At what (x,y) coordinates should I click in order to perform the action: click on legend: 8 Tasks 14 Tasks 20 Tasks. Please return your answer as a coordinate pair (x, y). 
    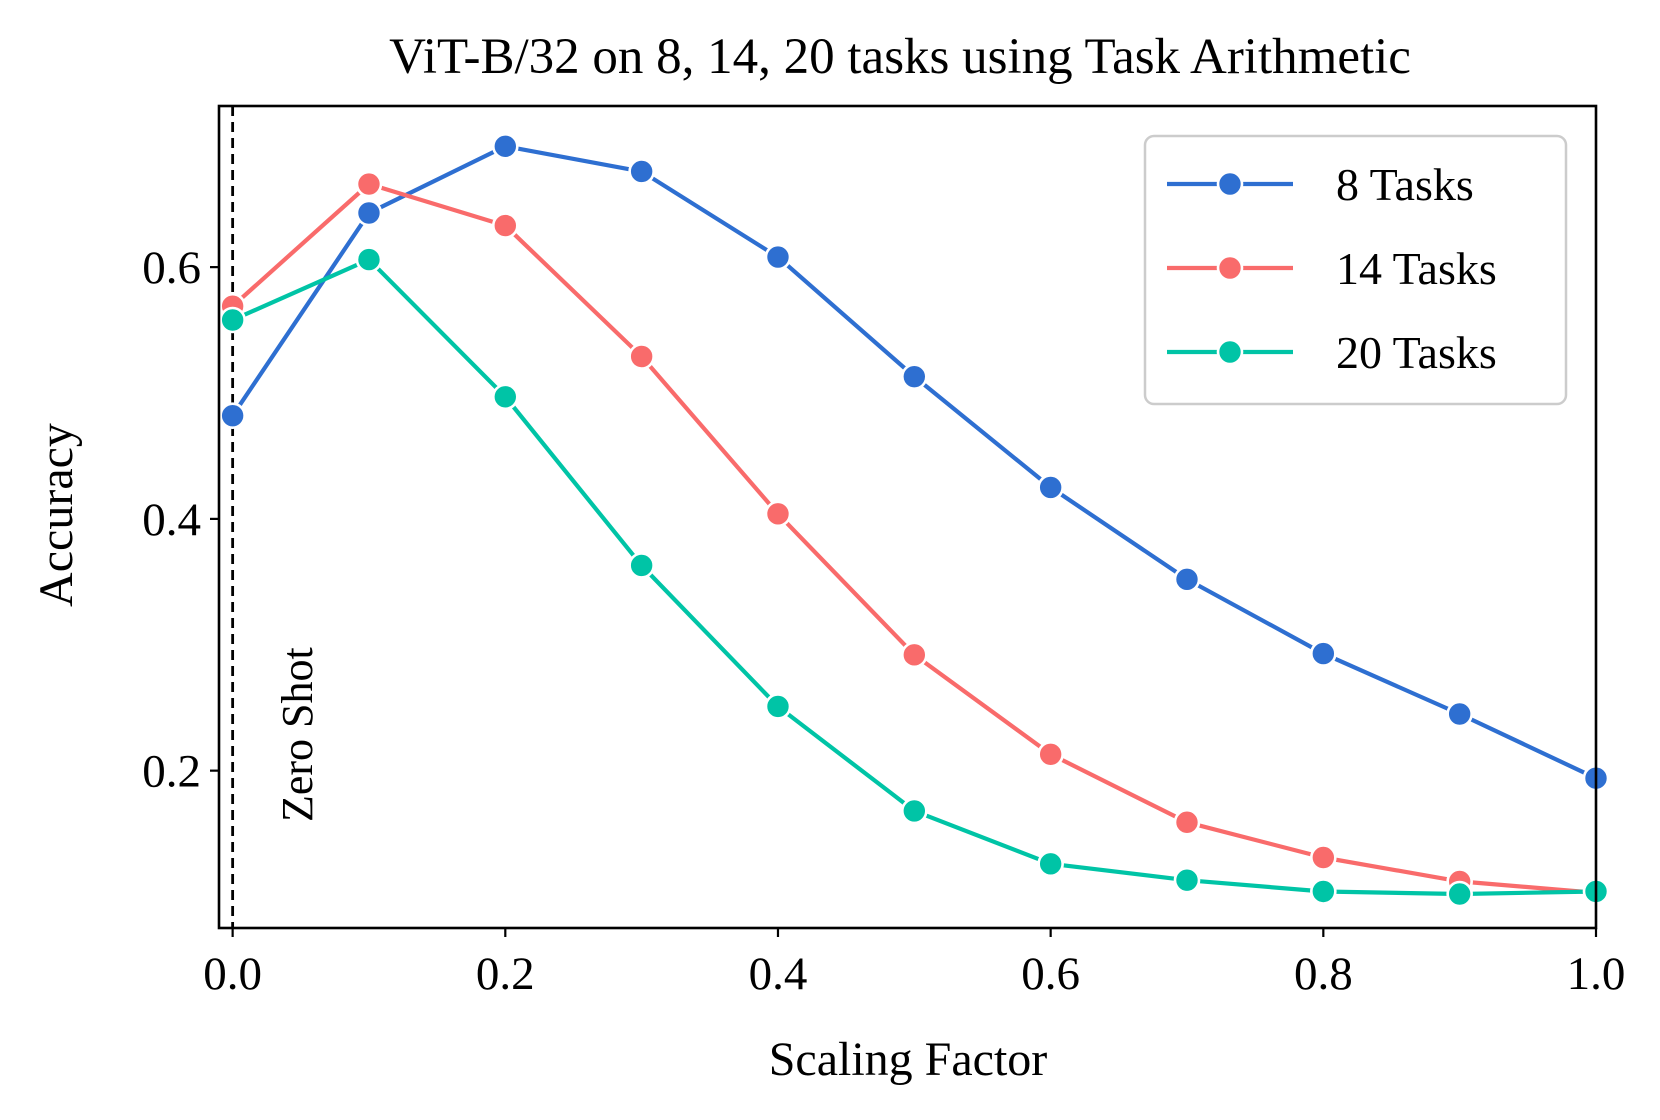
    Looking at the image, I should click on (1355, 270).